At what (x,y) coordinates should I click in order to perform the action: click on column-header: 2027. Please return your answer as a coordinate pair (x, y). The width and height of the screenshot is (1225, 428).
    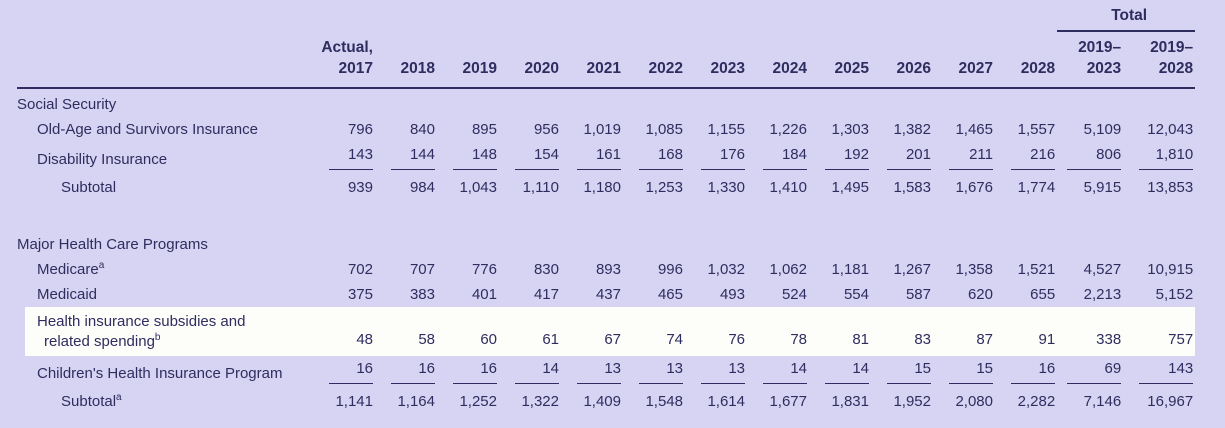
    Looking at the image, I should click on (964, 60).